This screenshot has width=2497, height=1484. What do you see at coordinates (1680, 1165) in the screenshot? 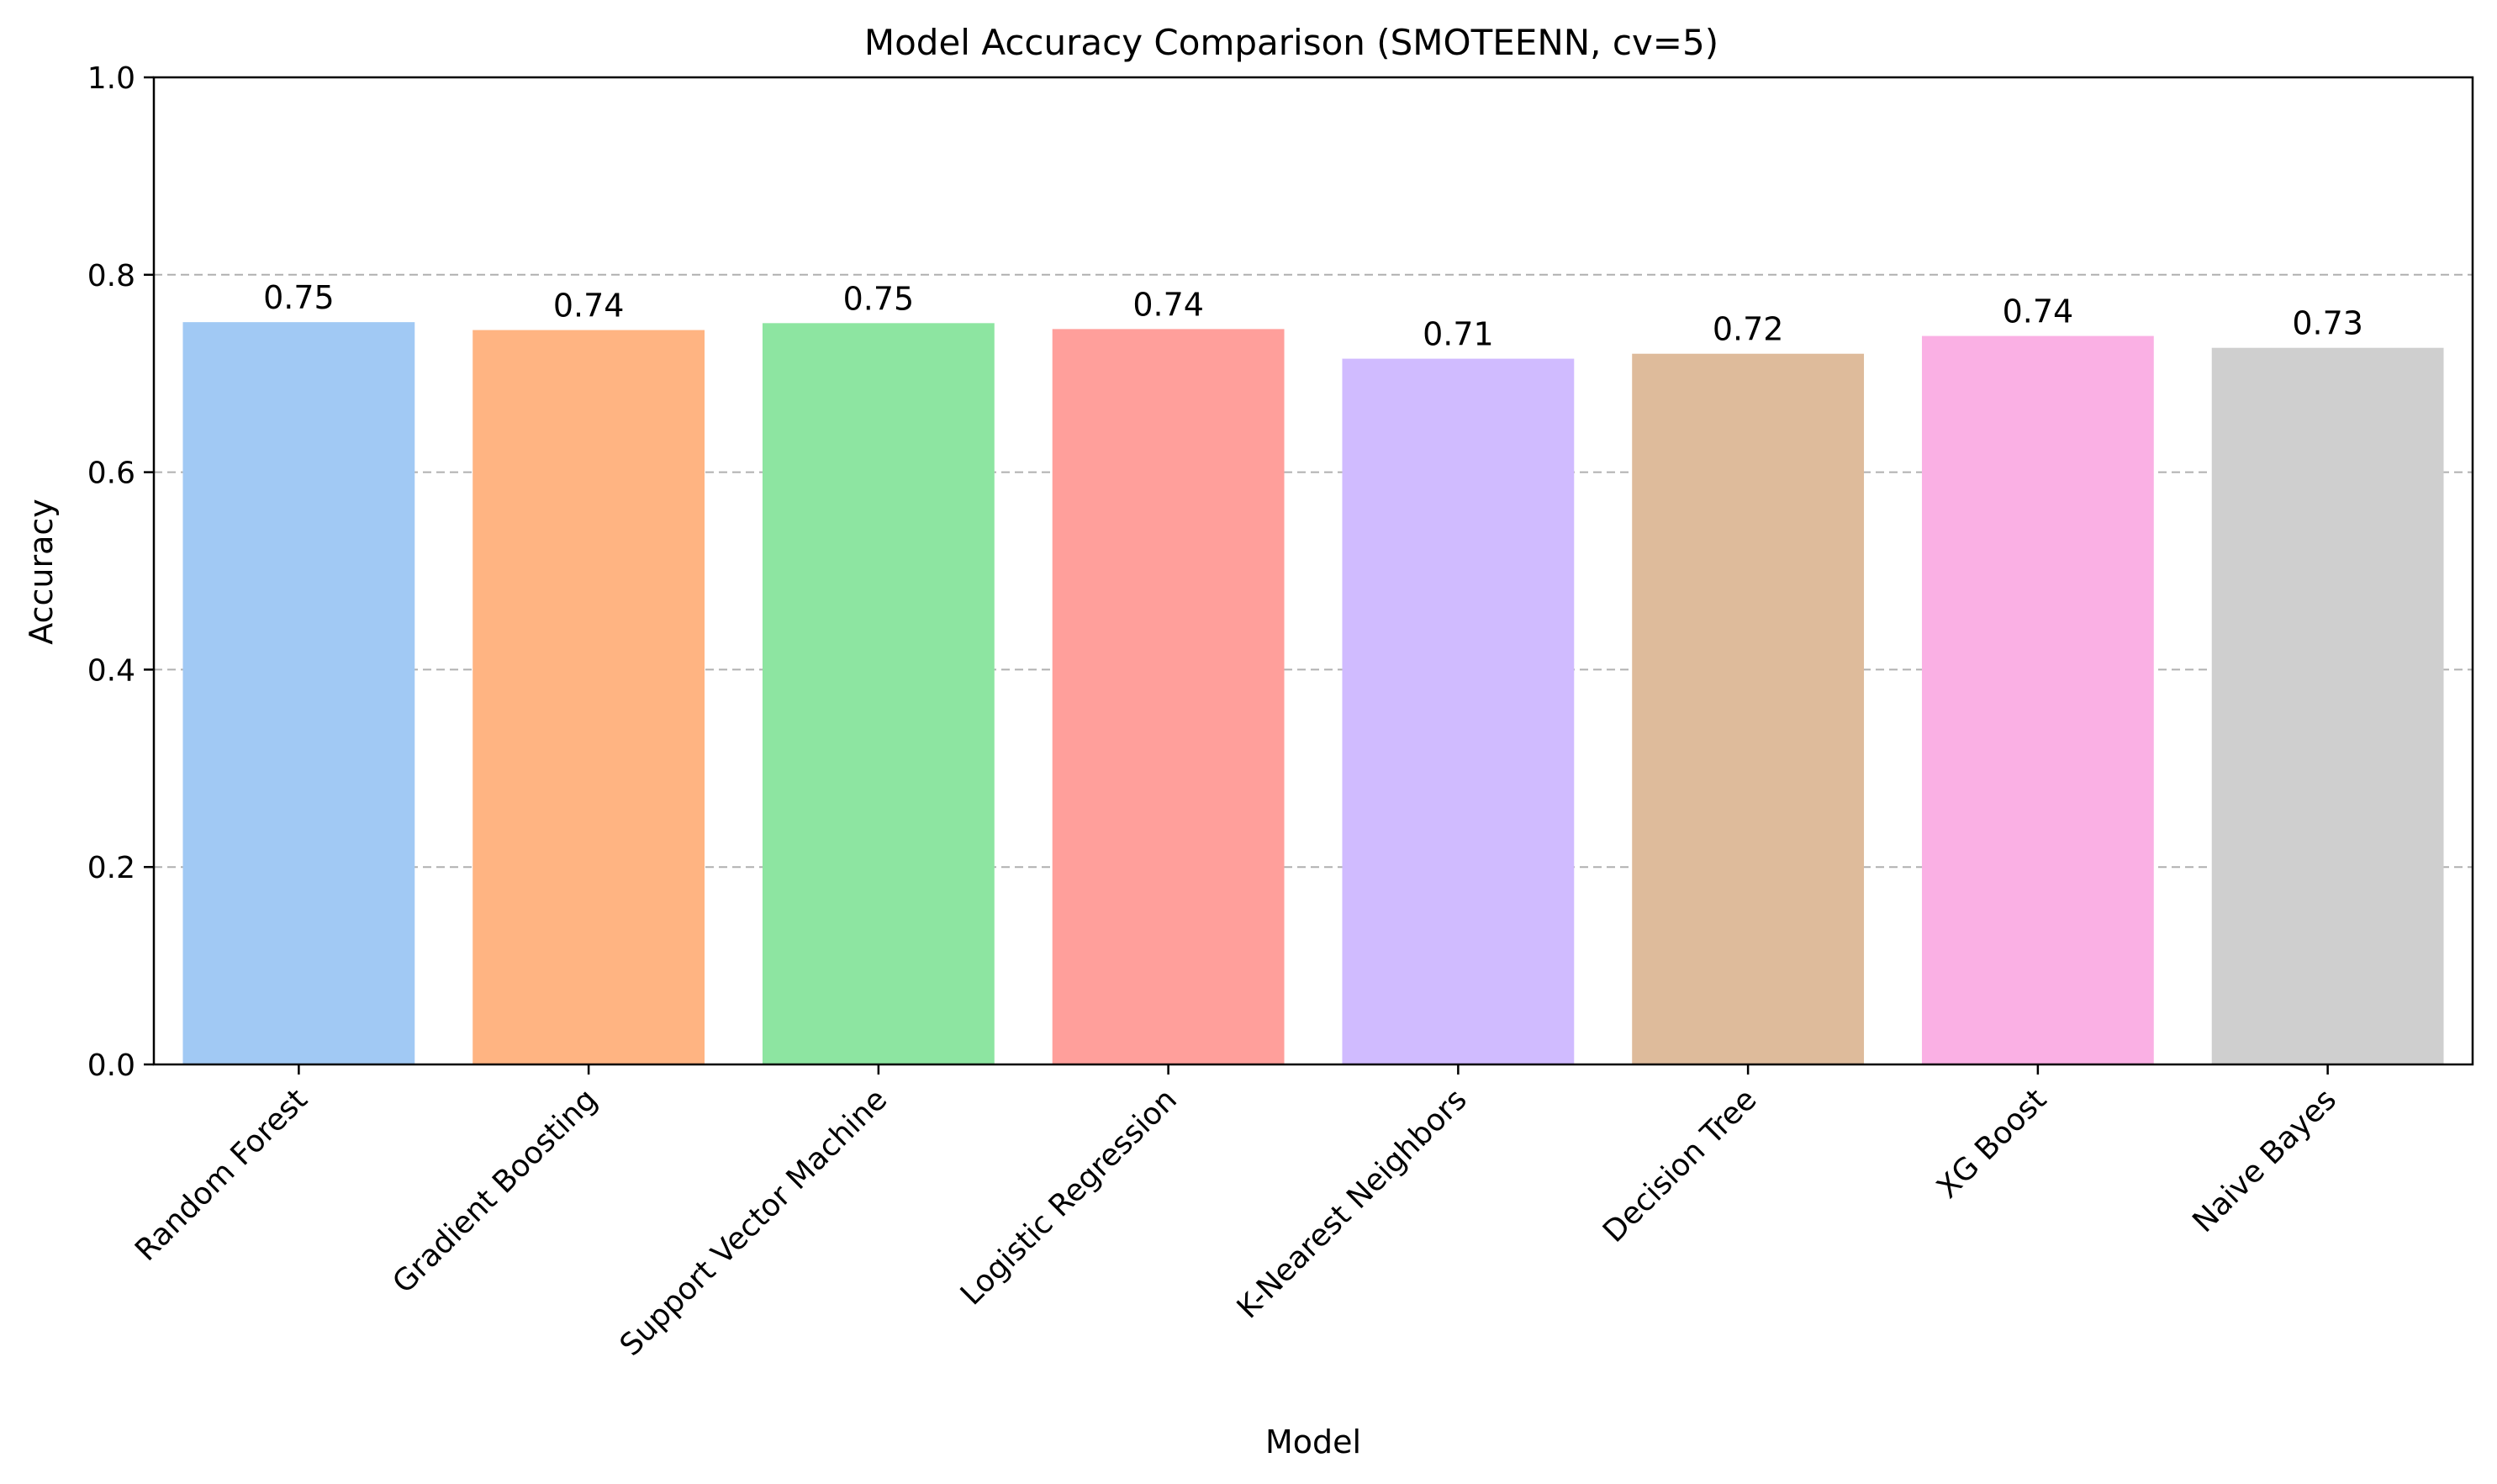
I see `x-tick-label: Decision Tree` at bounding box center [1680, 1165].